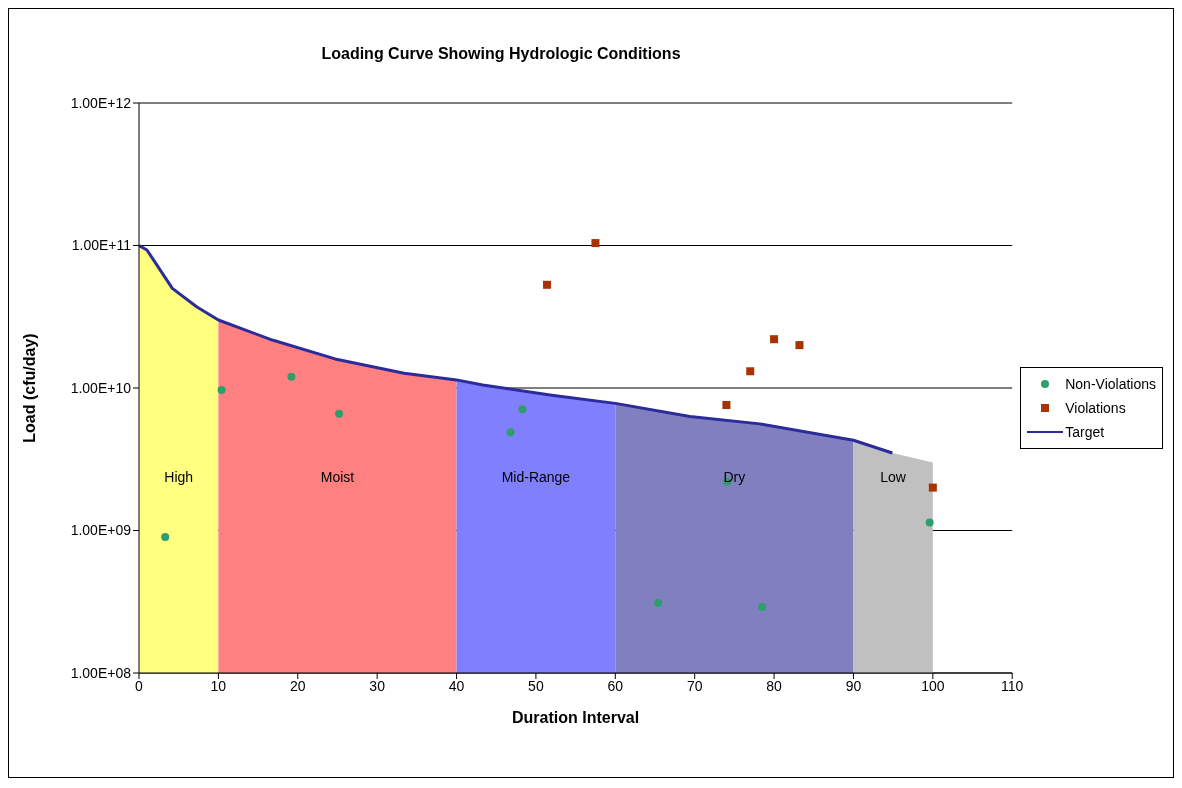  What do you see at coordinates (774, 685) in the screenshot?
I see `x-tick-label: 80` at bounding box center [774, 685].